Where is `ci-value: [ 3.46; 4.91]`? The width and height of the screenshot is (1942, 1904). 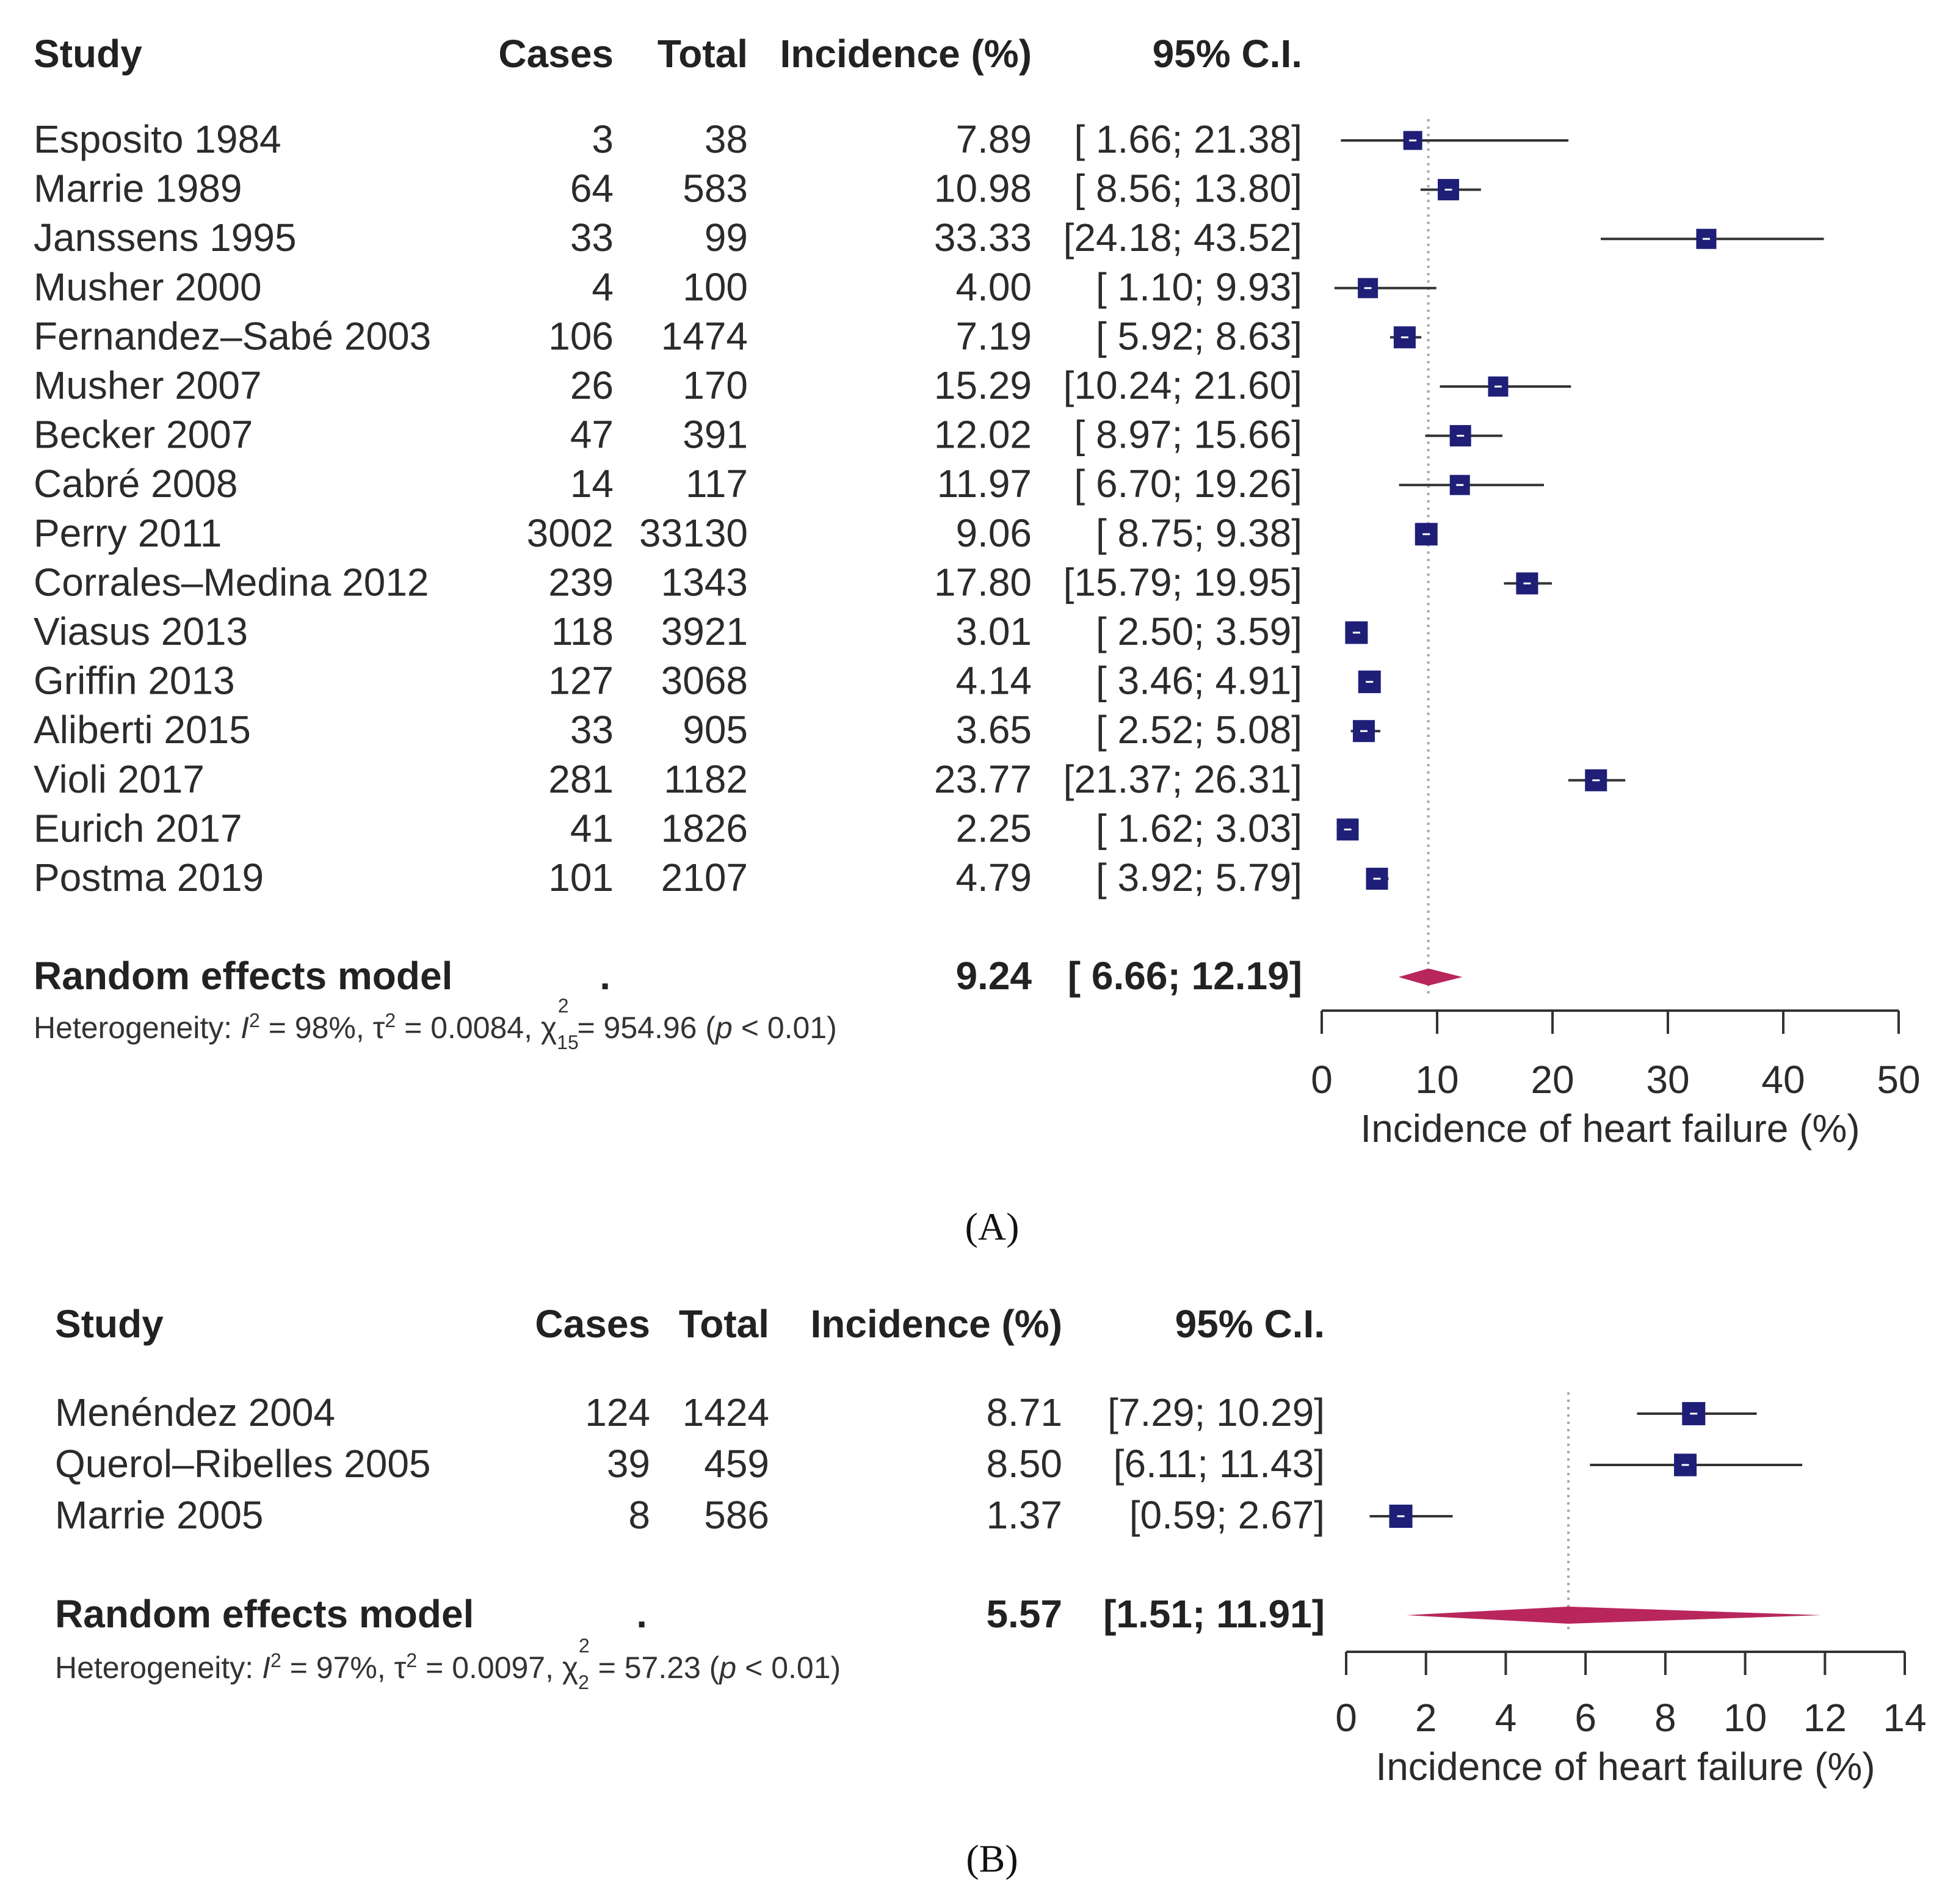
ci-value: [ 3.46; 4.91] is located at coordinates (1199, 681).